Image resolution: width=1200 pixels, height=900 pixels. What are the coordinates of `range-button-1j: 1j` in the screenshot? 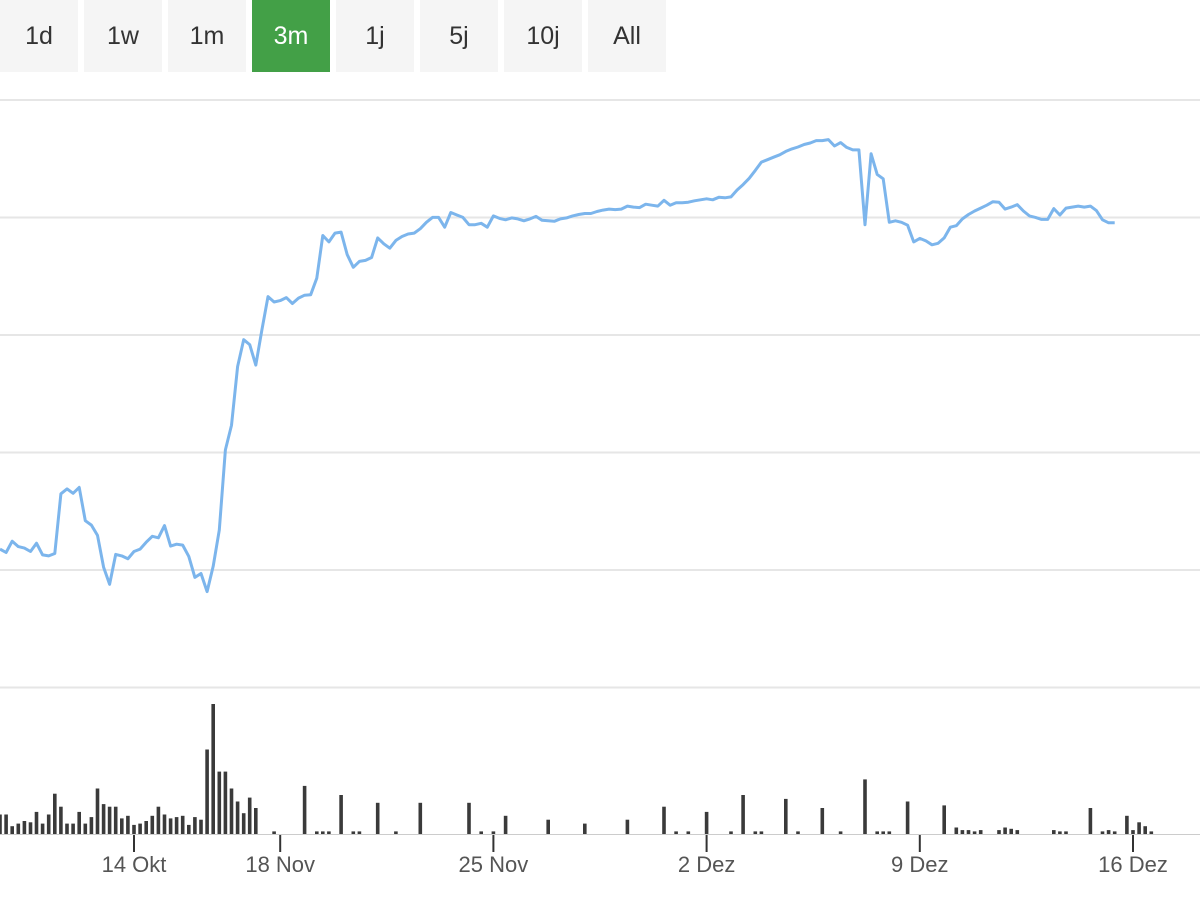 It's located at (375, 36).